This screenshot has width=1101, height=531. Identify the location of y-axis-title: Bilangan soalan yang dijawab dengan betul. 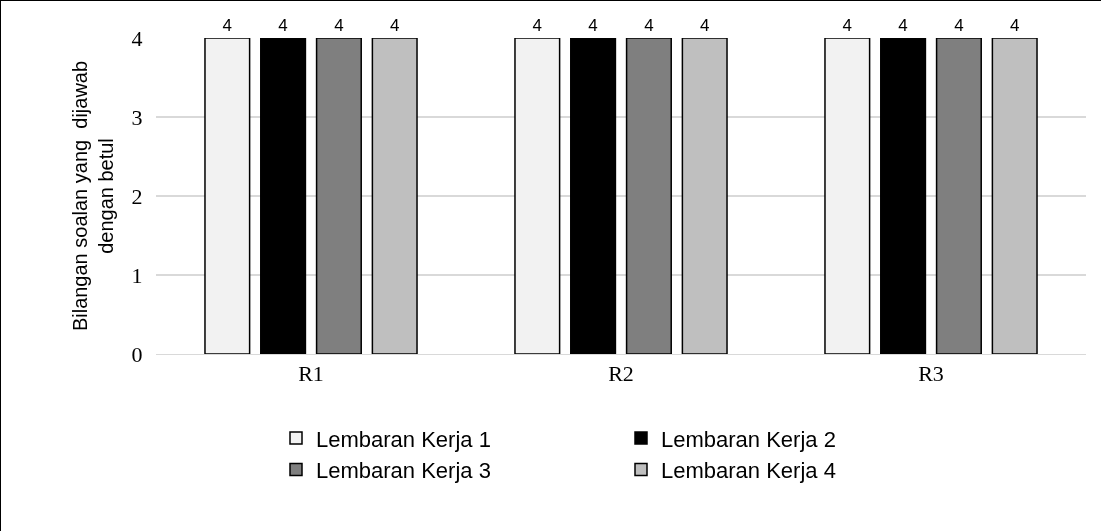
(93, 196).